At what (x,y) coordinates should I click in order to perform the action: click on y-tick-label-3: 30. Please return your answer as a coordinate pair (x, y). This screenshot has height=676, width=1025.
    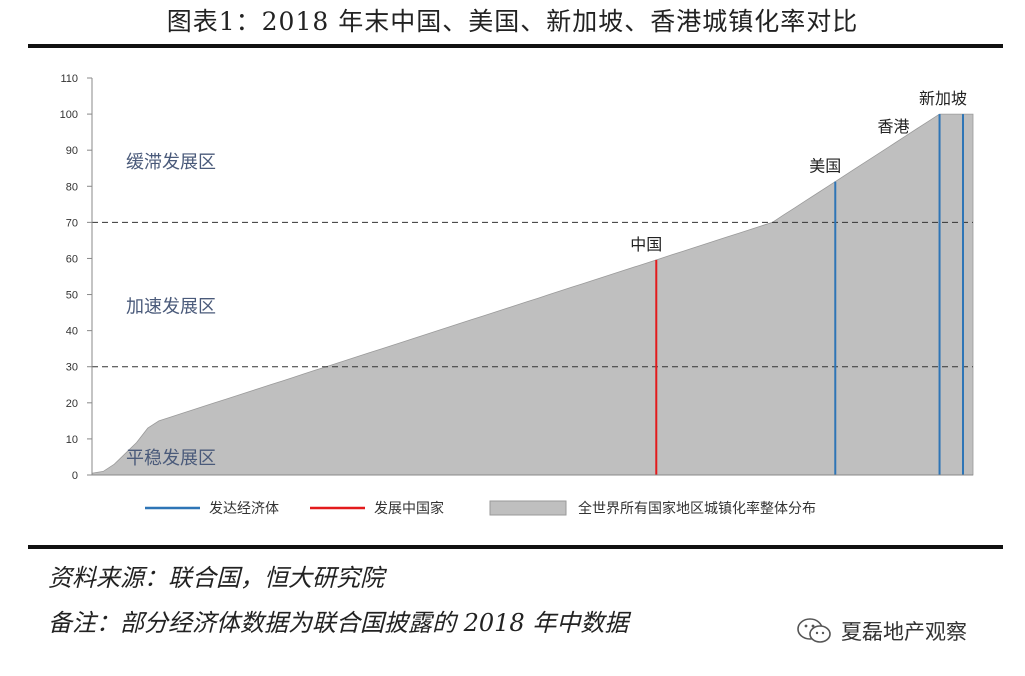
    Looking at the image, I should click on (72, 368).